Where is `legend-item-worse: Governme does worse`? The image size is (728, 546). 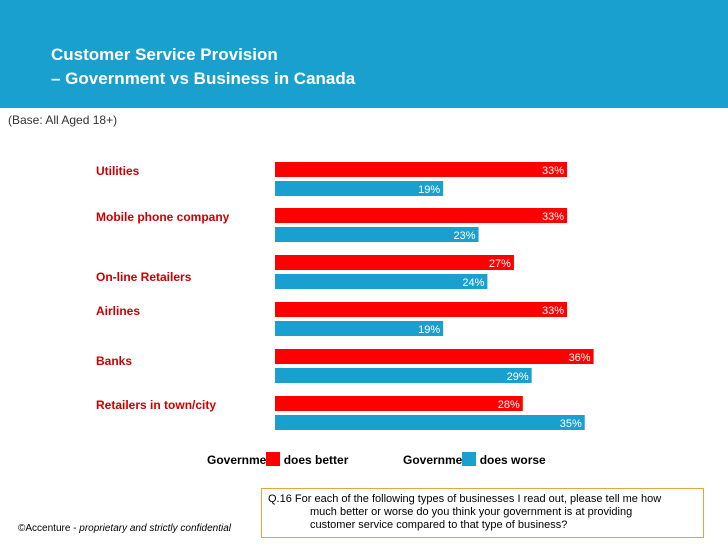 legend-item-worse: Governme does worse is located at coordinates (474, 459).